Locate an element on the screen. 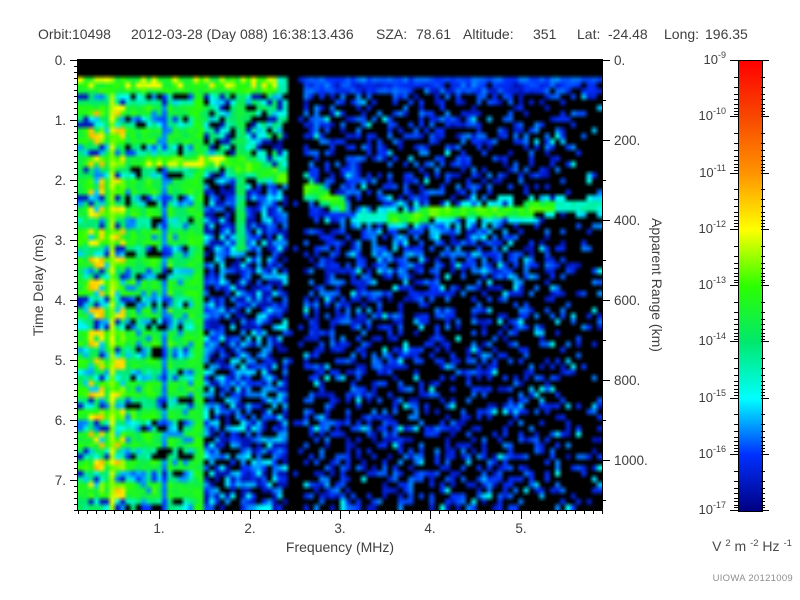  long-label: Long: is located at coordinates (682, 34).